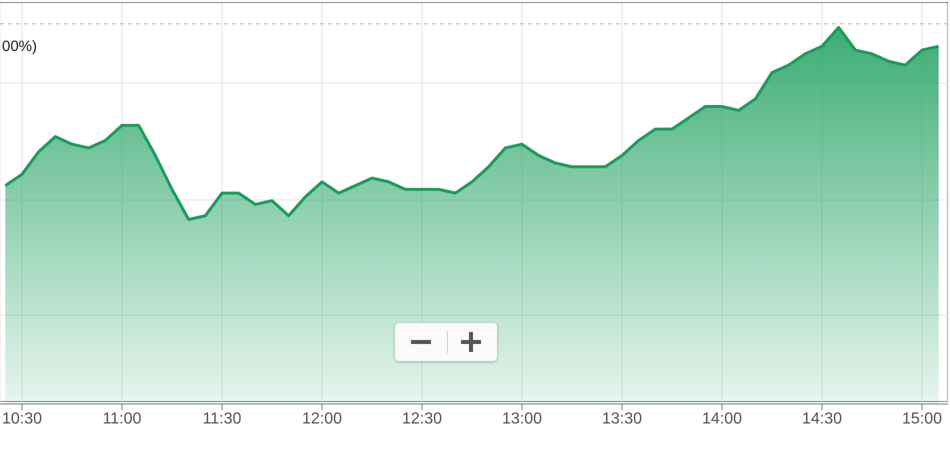 The width and height of the screenshot is (950, 450). I want to click on x-tick-label: 15:00, so click(922, 419).